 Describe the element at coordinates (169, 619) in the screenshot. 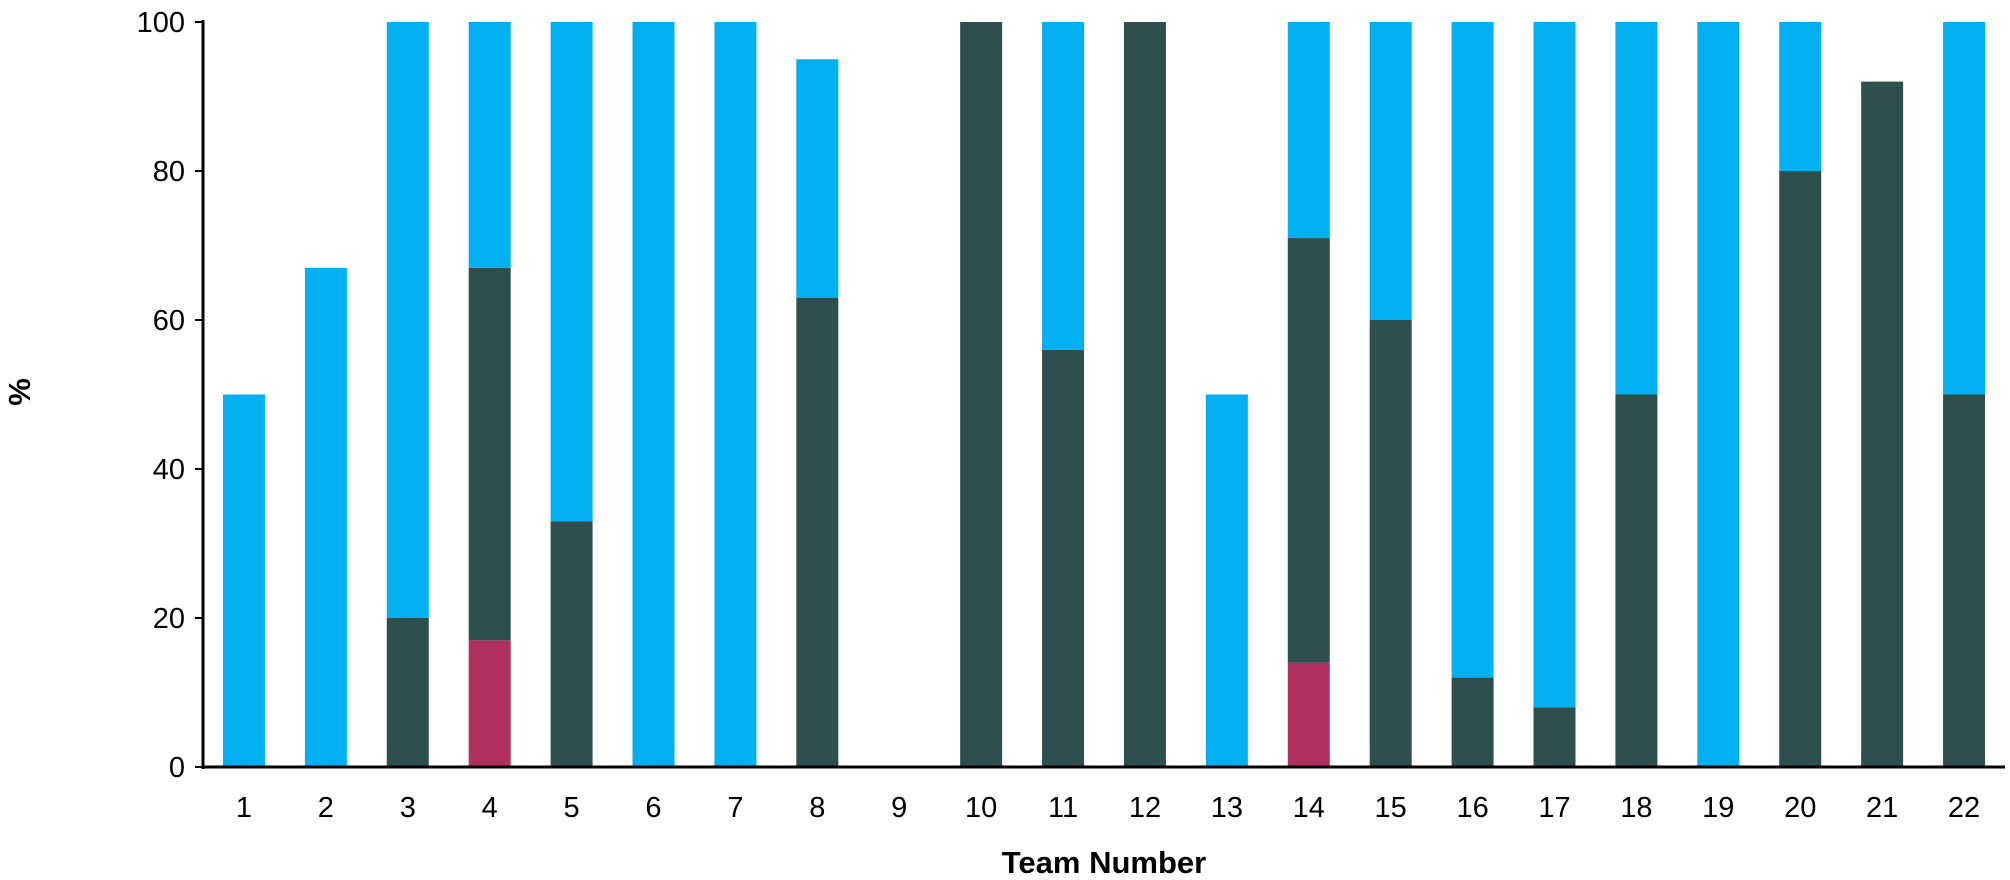

I see `y-tick-label: 20` at that location.